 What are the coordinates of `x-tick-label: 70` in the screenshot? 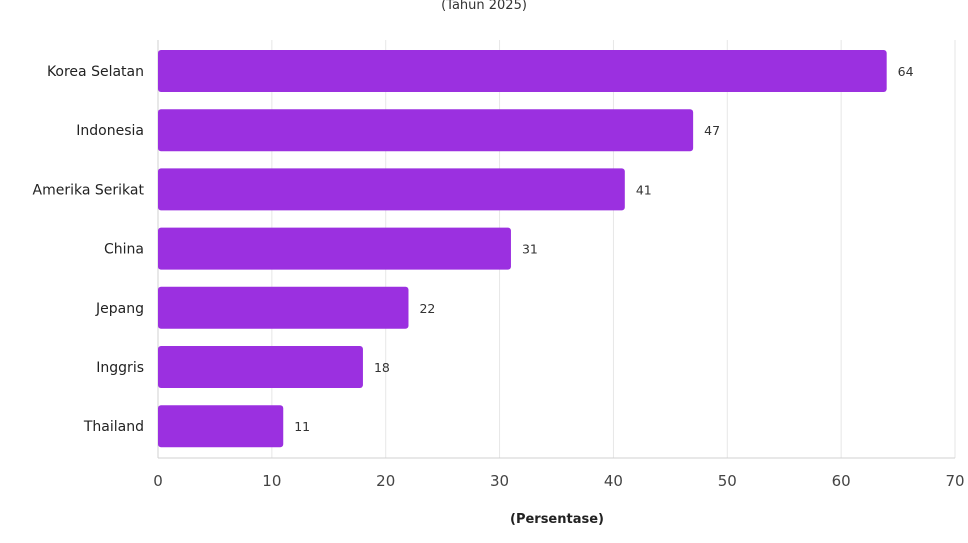 It's located at (954, 481).